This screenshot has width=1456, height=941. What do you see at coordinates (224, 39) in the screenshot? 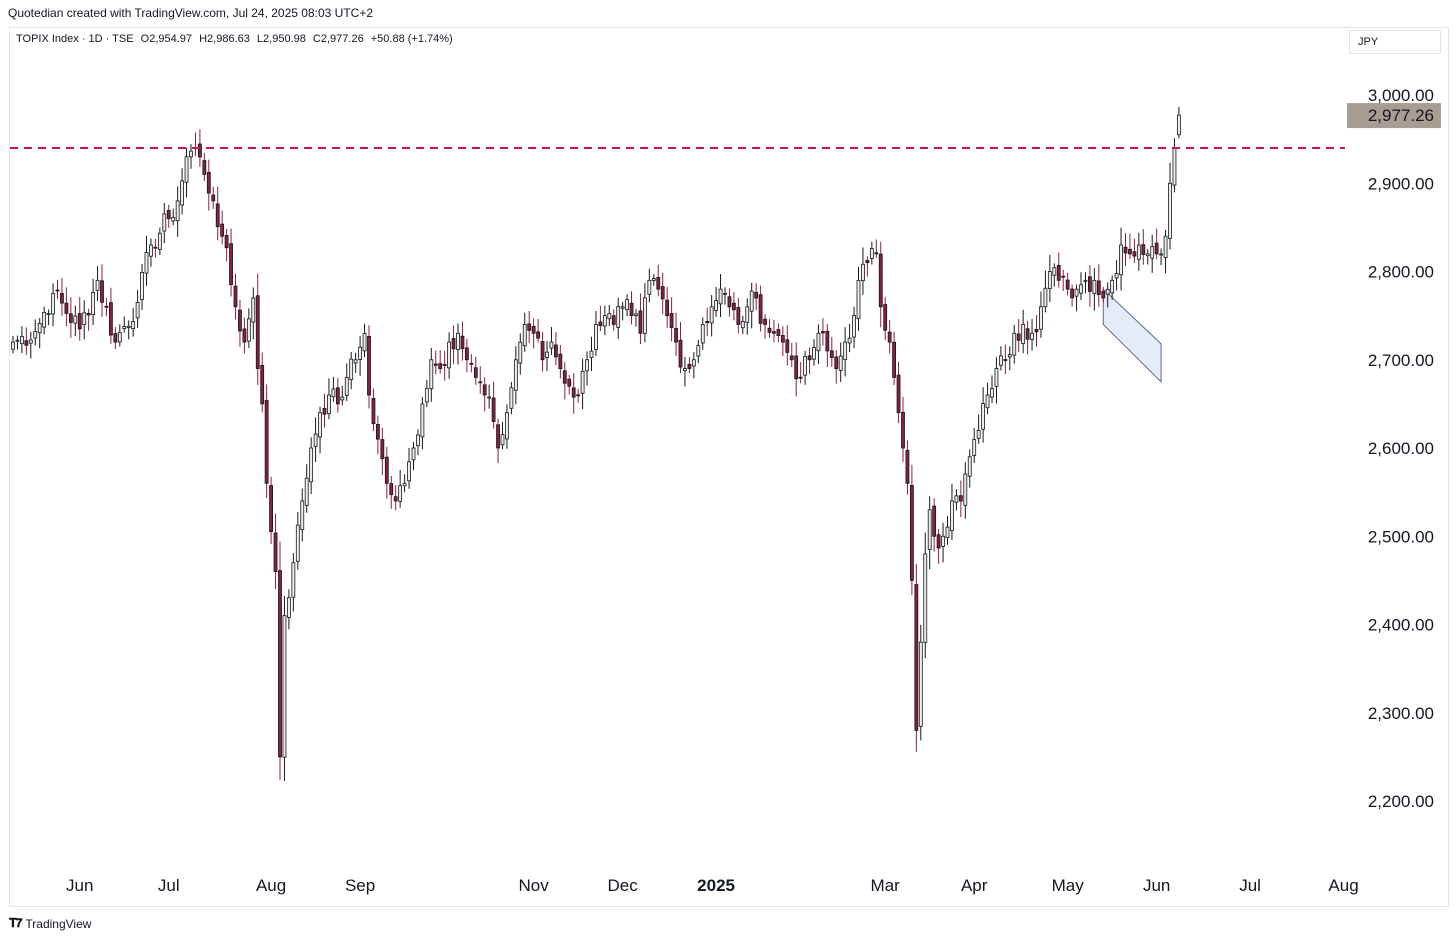
I see `ohlc-high: H2,986.63` at bounding box center [224, 39].